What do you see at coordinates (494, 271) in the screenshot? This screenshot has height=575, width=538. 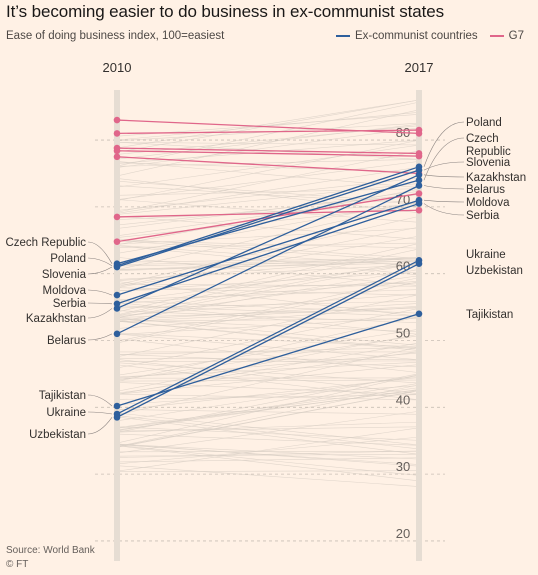 I see `label-right-uzbekistan: Uzbekistan` at bounding box center [494, 271].